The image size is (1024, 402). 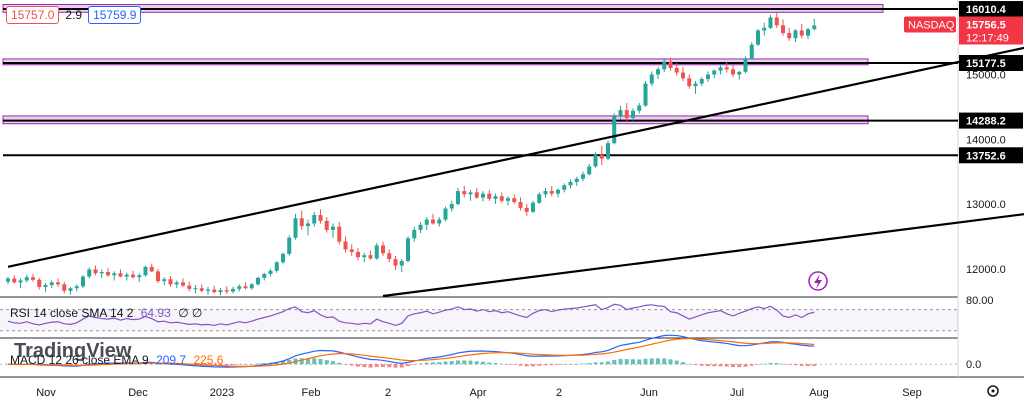 I want to click on x-tick-label: Feb, so click(x=311, y=393).